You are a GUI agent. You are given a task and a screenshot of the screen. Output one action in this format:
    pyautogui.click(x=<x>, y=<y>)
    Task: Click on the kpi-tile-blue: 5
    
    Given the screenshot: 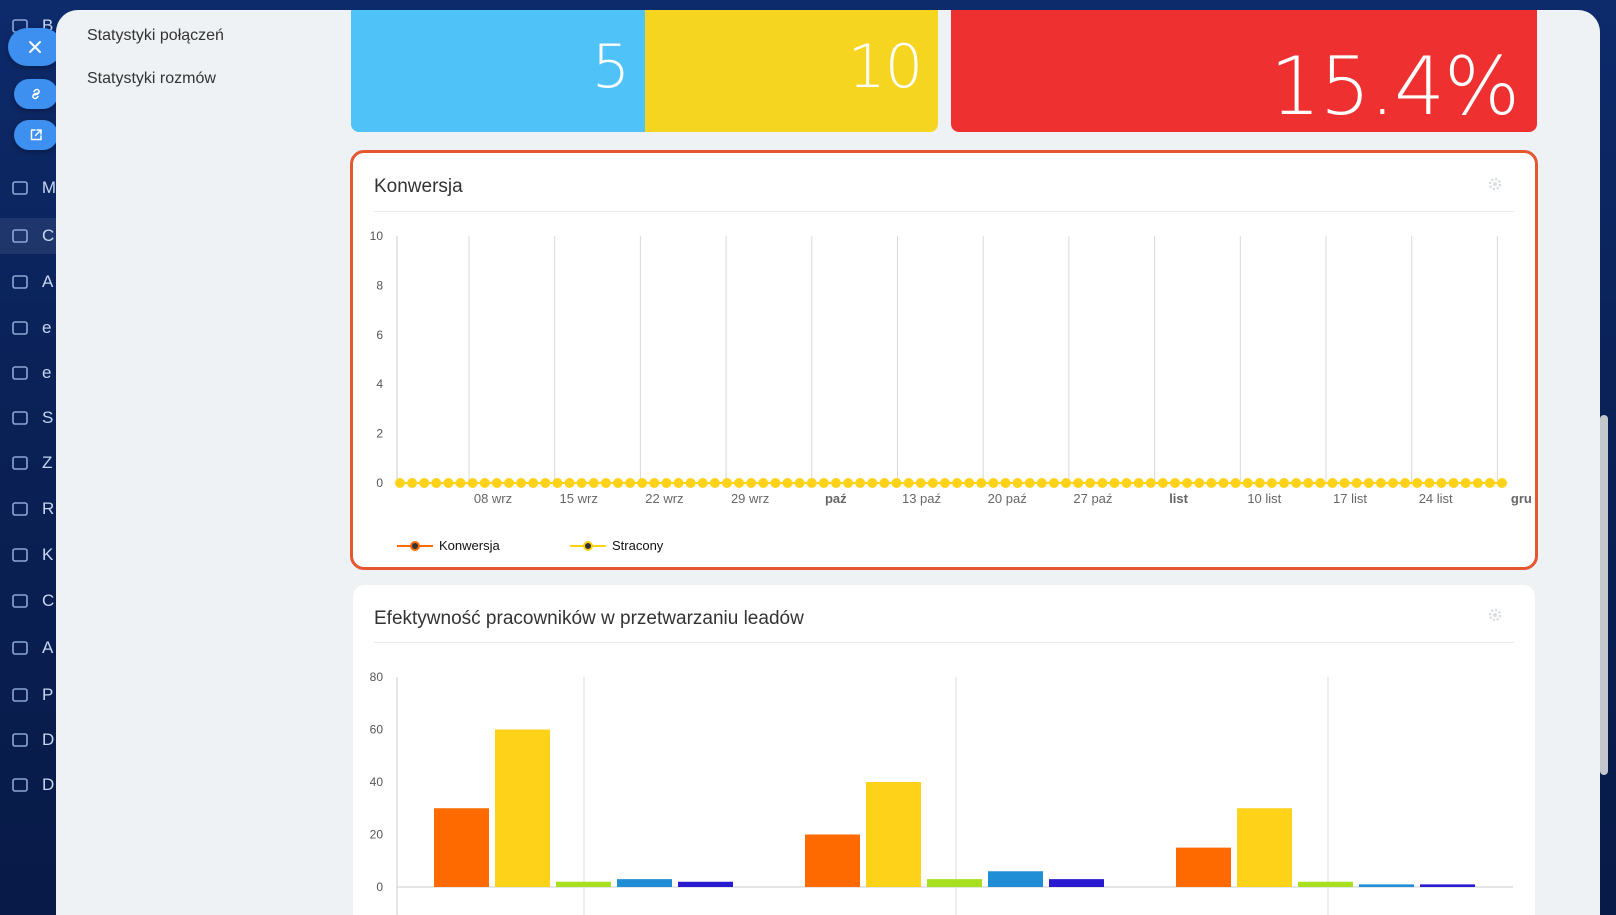 What is the action you would take?
    pyautogui.click(x=498, y=71)
    